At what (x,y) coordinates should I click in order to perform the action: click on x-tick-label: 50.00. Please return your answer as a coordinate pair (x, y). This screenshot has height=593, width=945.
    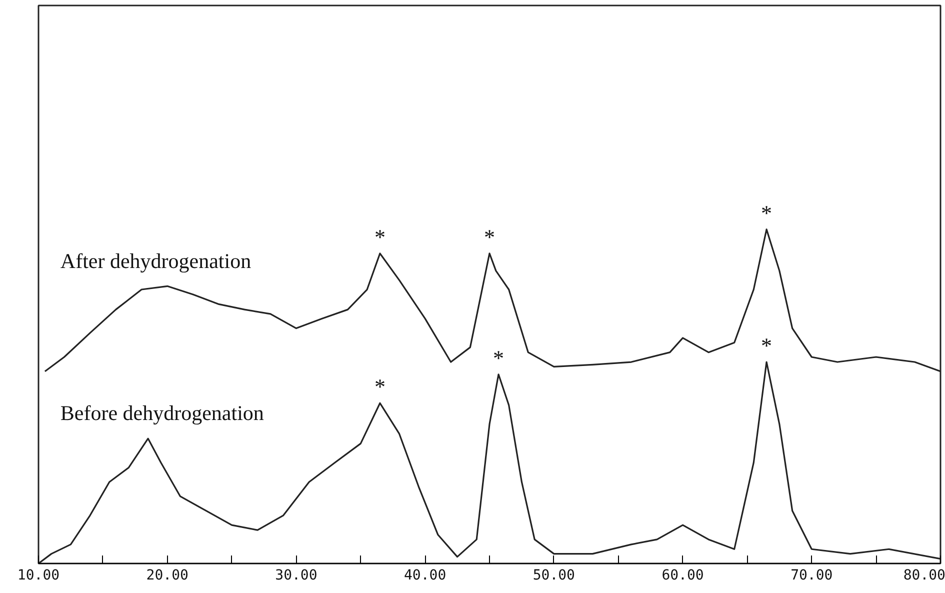
    Looking at the image, I should click on (554, 576).